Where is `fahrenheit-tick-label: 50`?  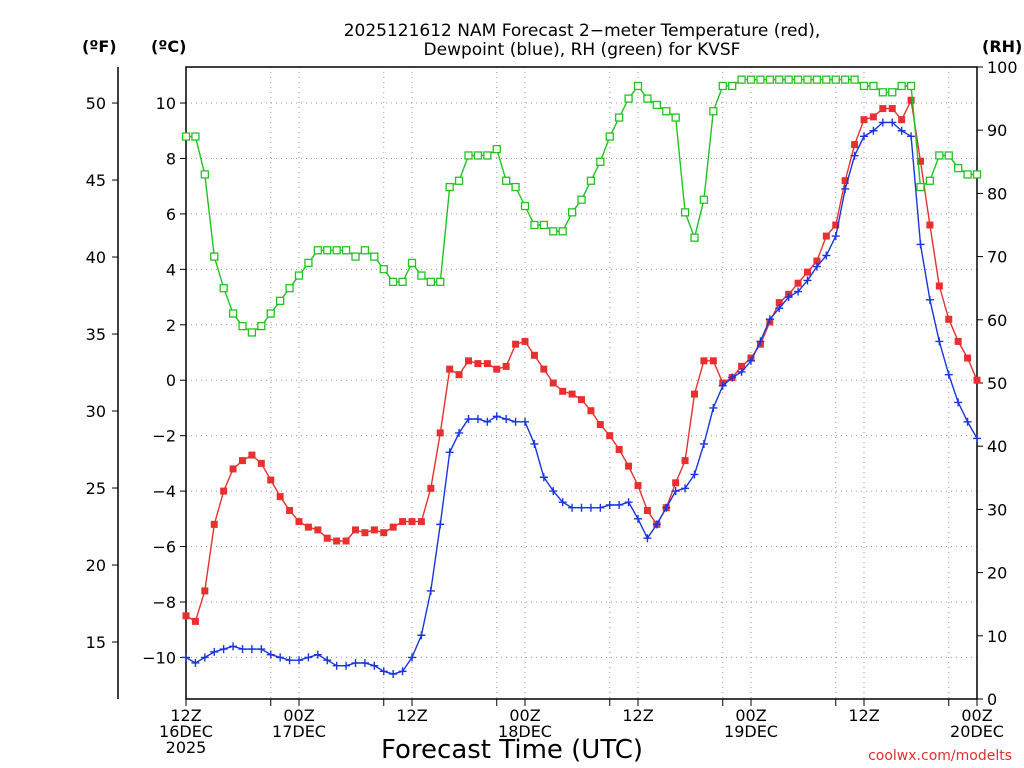
fahrenheit-tick-label: 50 is located at coordinates (96, 103).